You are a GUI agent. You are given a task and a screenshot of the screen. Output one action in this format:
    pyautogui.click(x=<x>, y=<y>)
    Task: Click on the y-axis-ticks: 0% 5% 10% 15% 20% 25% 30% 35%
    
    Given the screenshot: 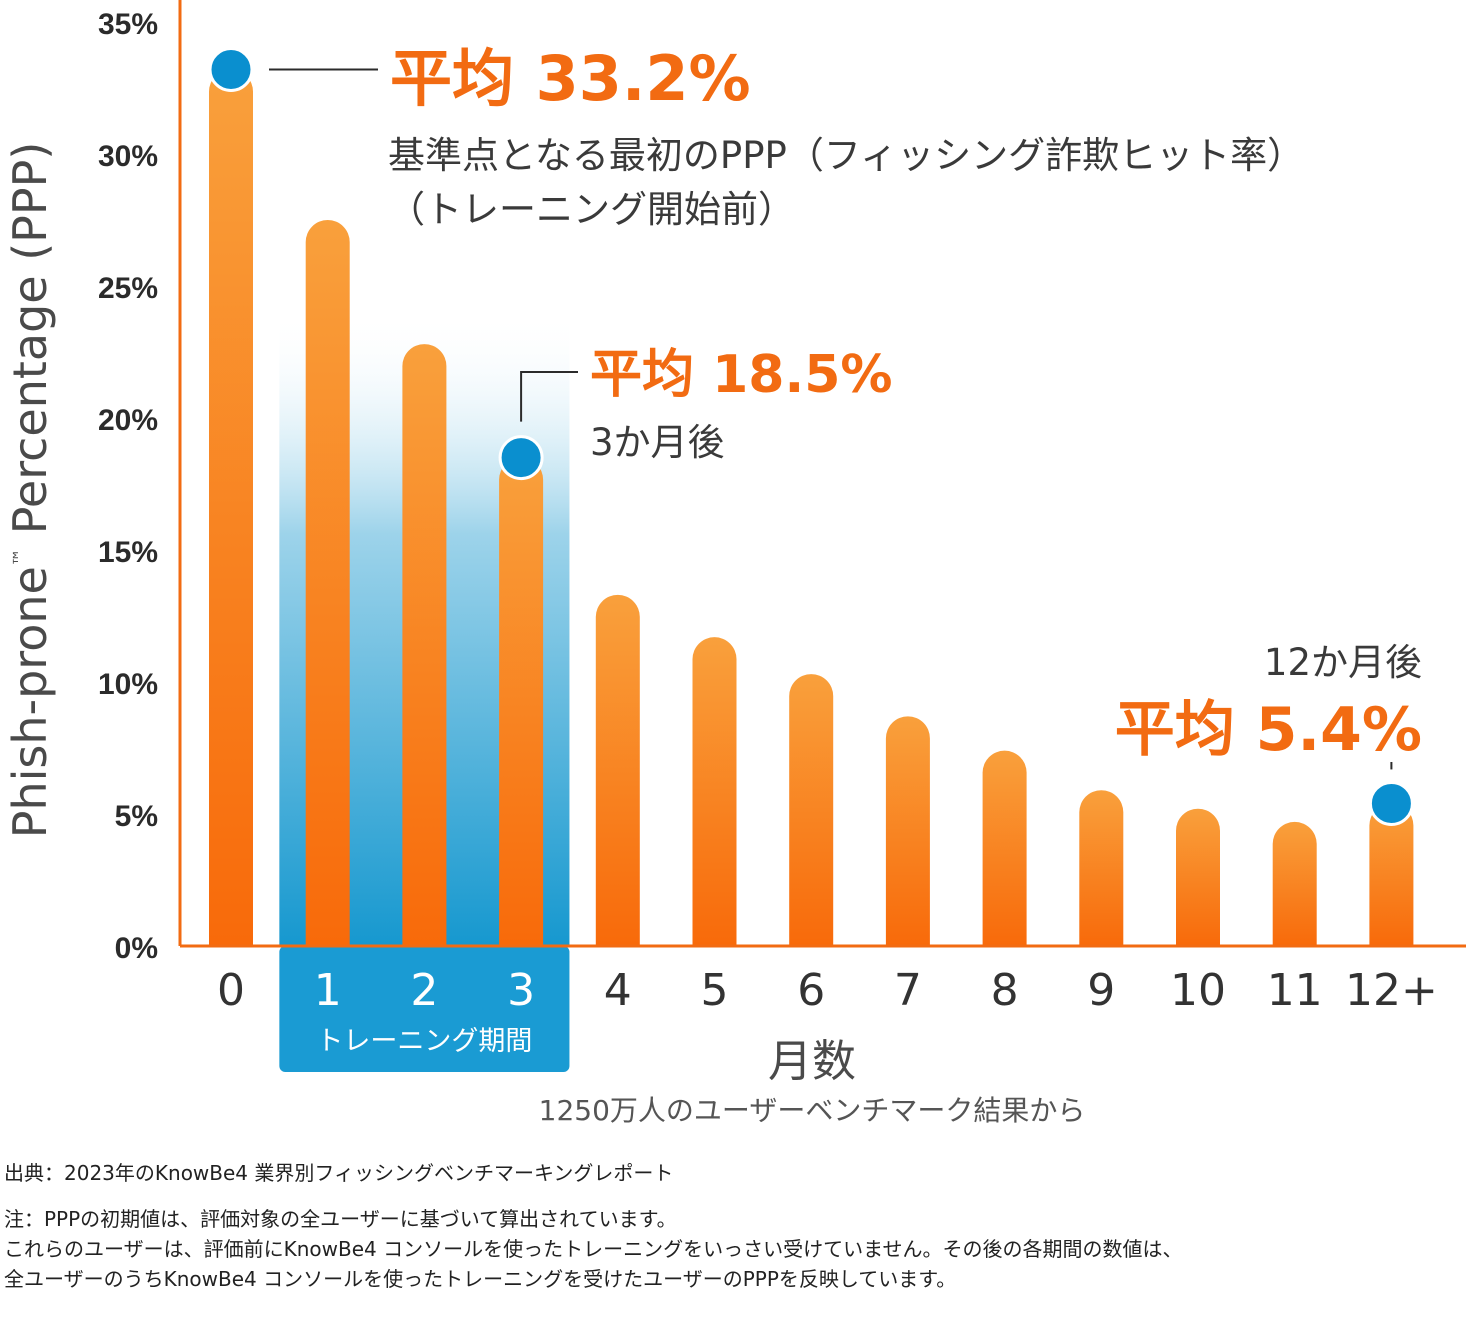 What is the action you would take?
    pyautogui.click(x=128, y=486)
    